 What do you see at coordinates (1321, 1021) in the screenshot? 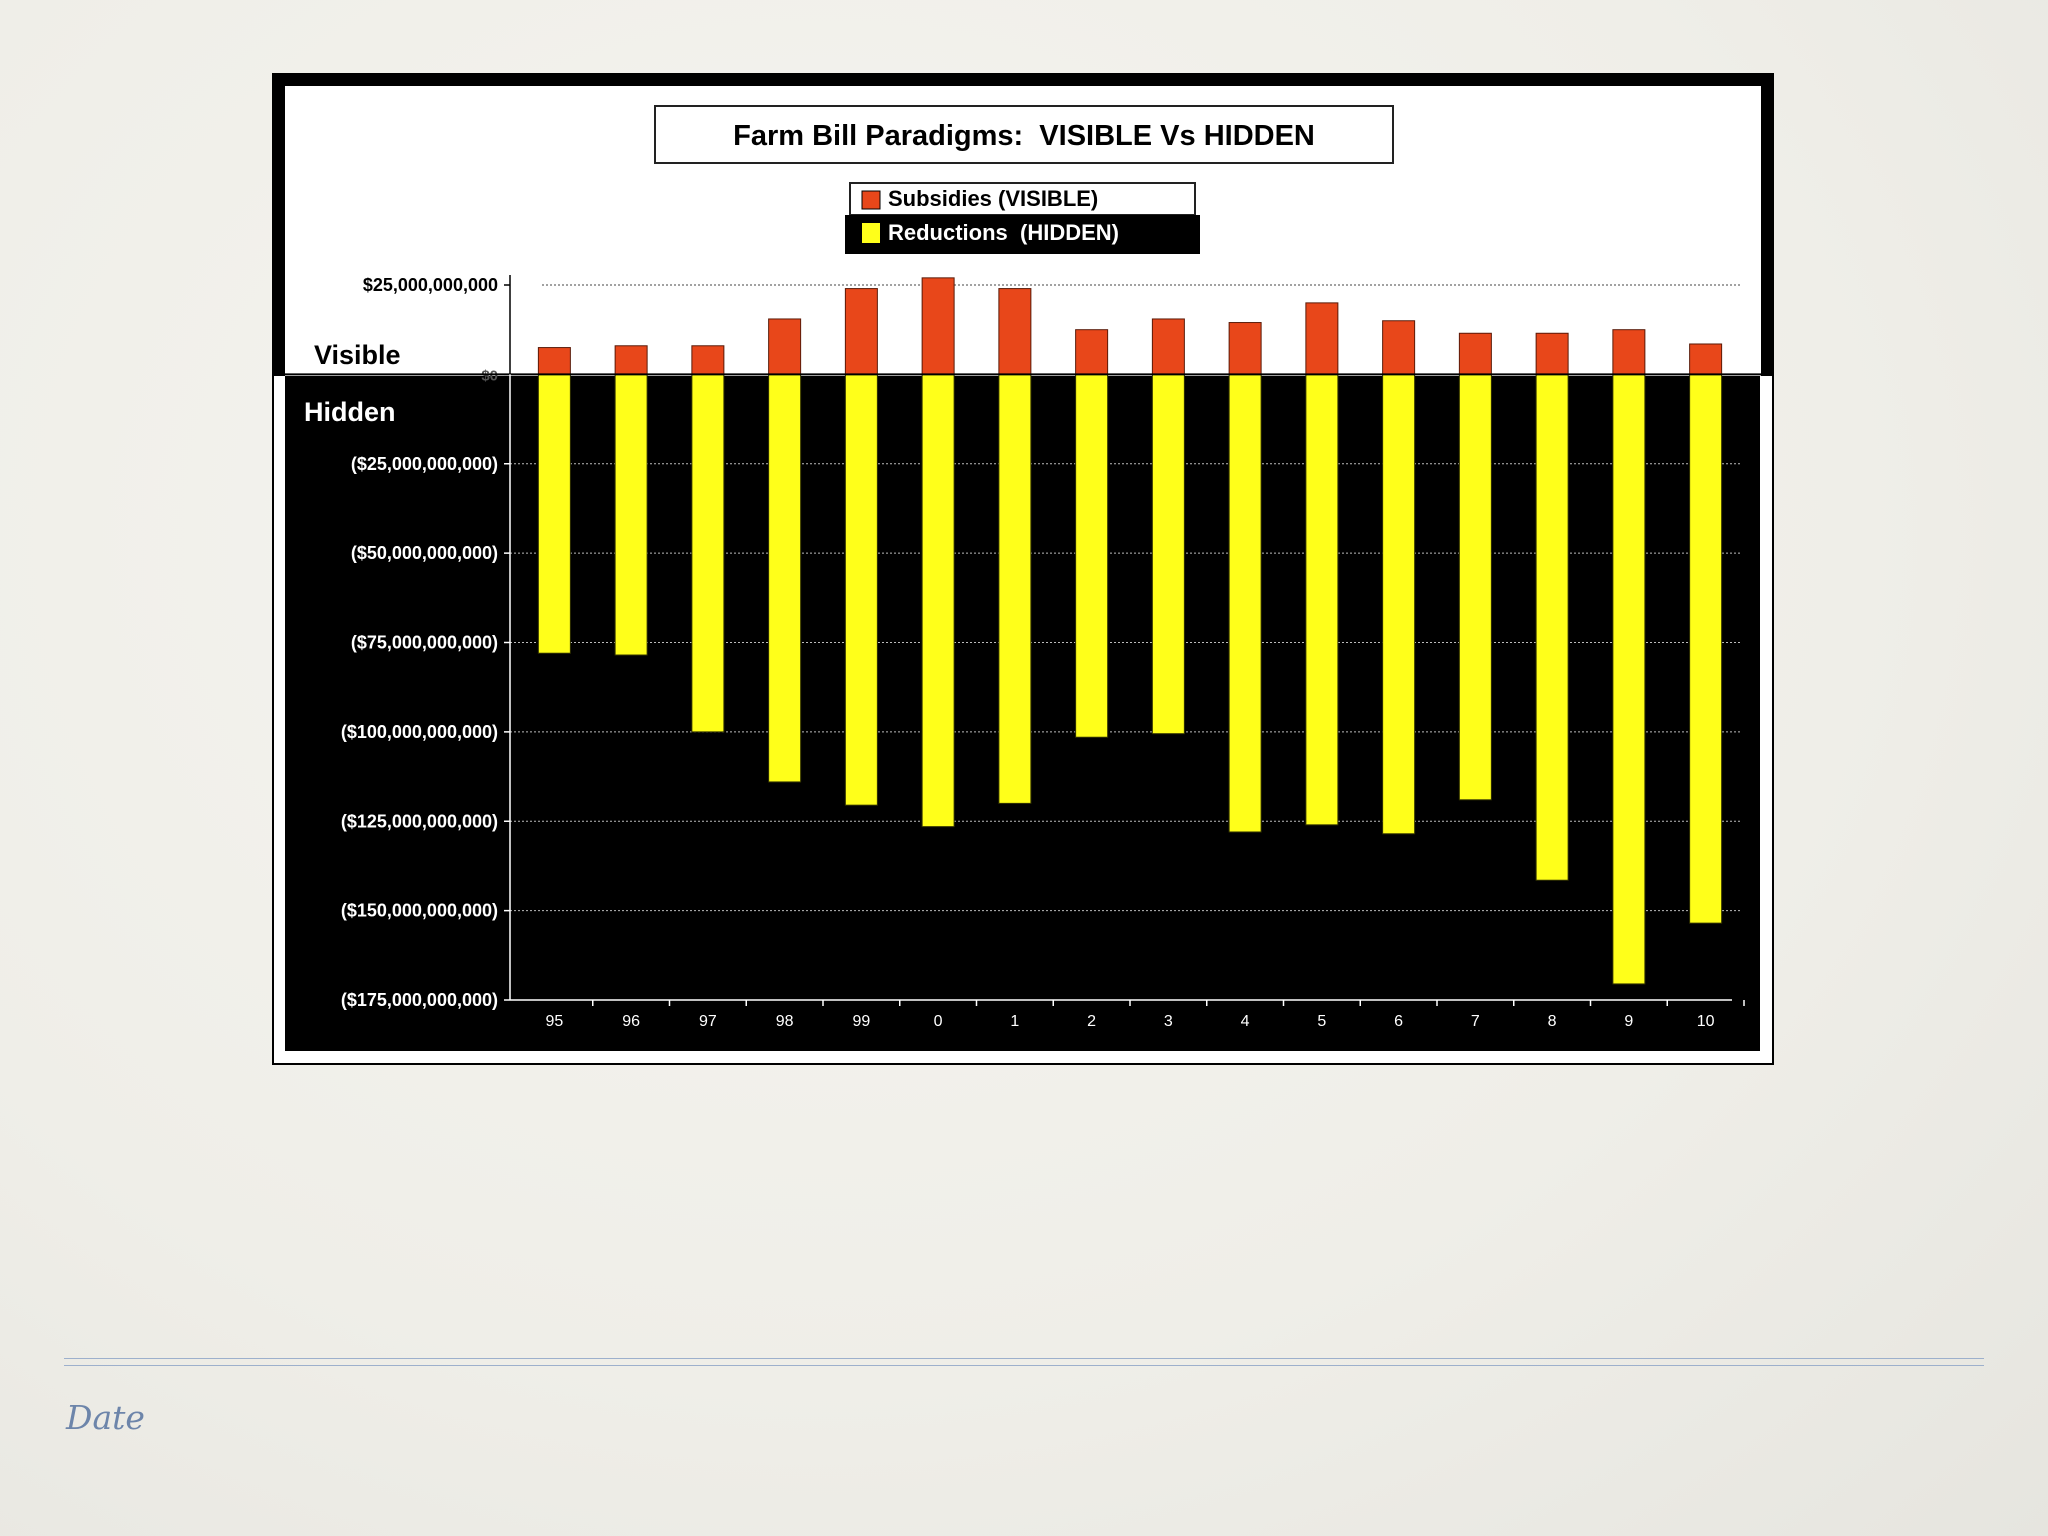
I see `x-tick-label: 5` at bounding box center [1321, 1021].